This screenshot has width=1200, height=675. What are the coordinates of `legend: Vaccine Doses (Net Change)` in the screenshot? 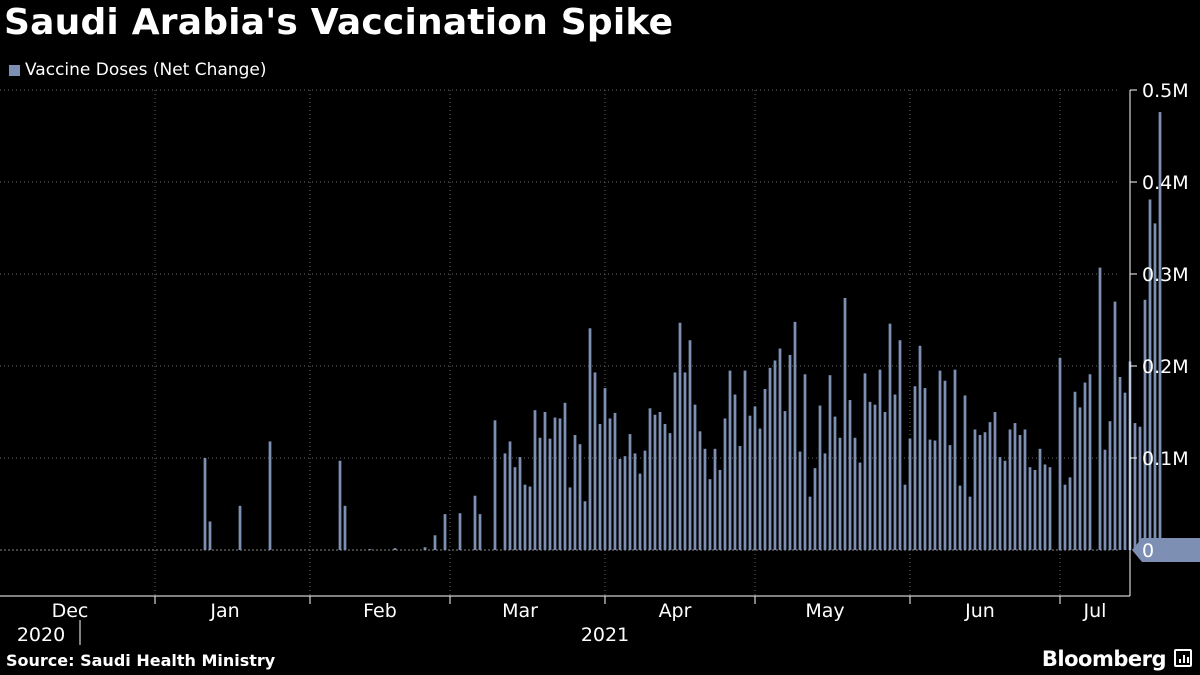 It's located at (137, 70).